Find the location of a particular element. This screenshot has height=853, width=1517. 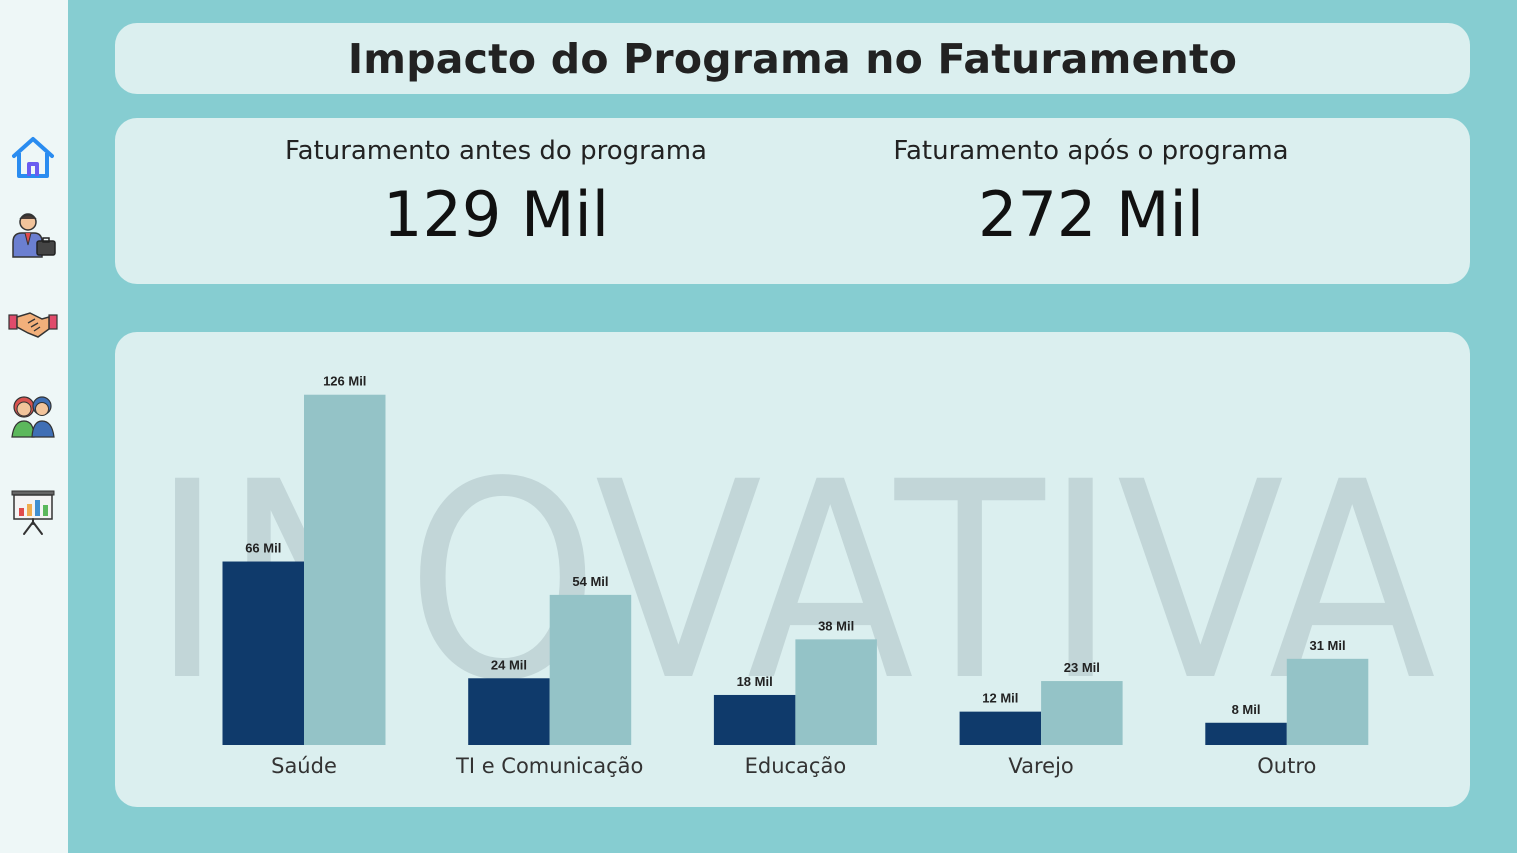

people-icon is located at coordinates (33, 417).